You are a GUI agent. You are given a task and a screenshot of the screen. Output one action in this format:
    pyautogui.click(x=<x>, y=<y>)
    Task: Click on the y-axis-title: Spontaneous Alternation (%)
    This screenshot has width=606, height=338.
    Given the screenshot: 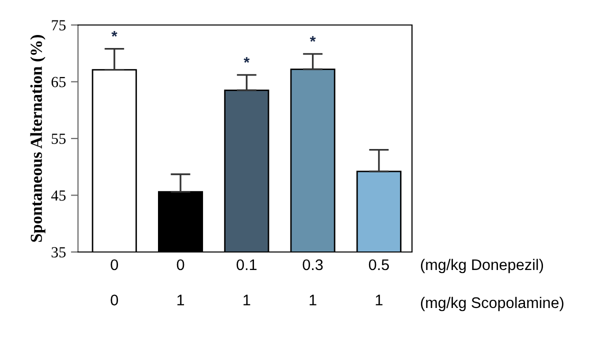 What is the action you would take?
    pyautogui.click(x=38, y=138)
    